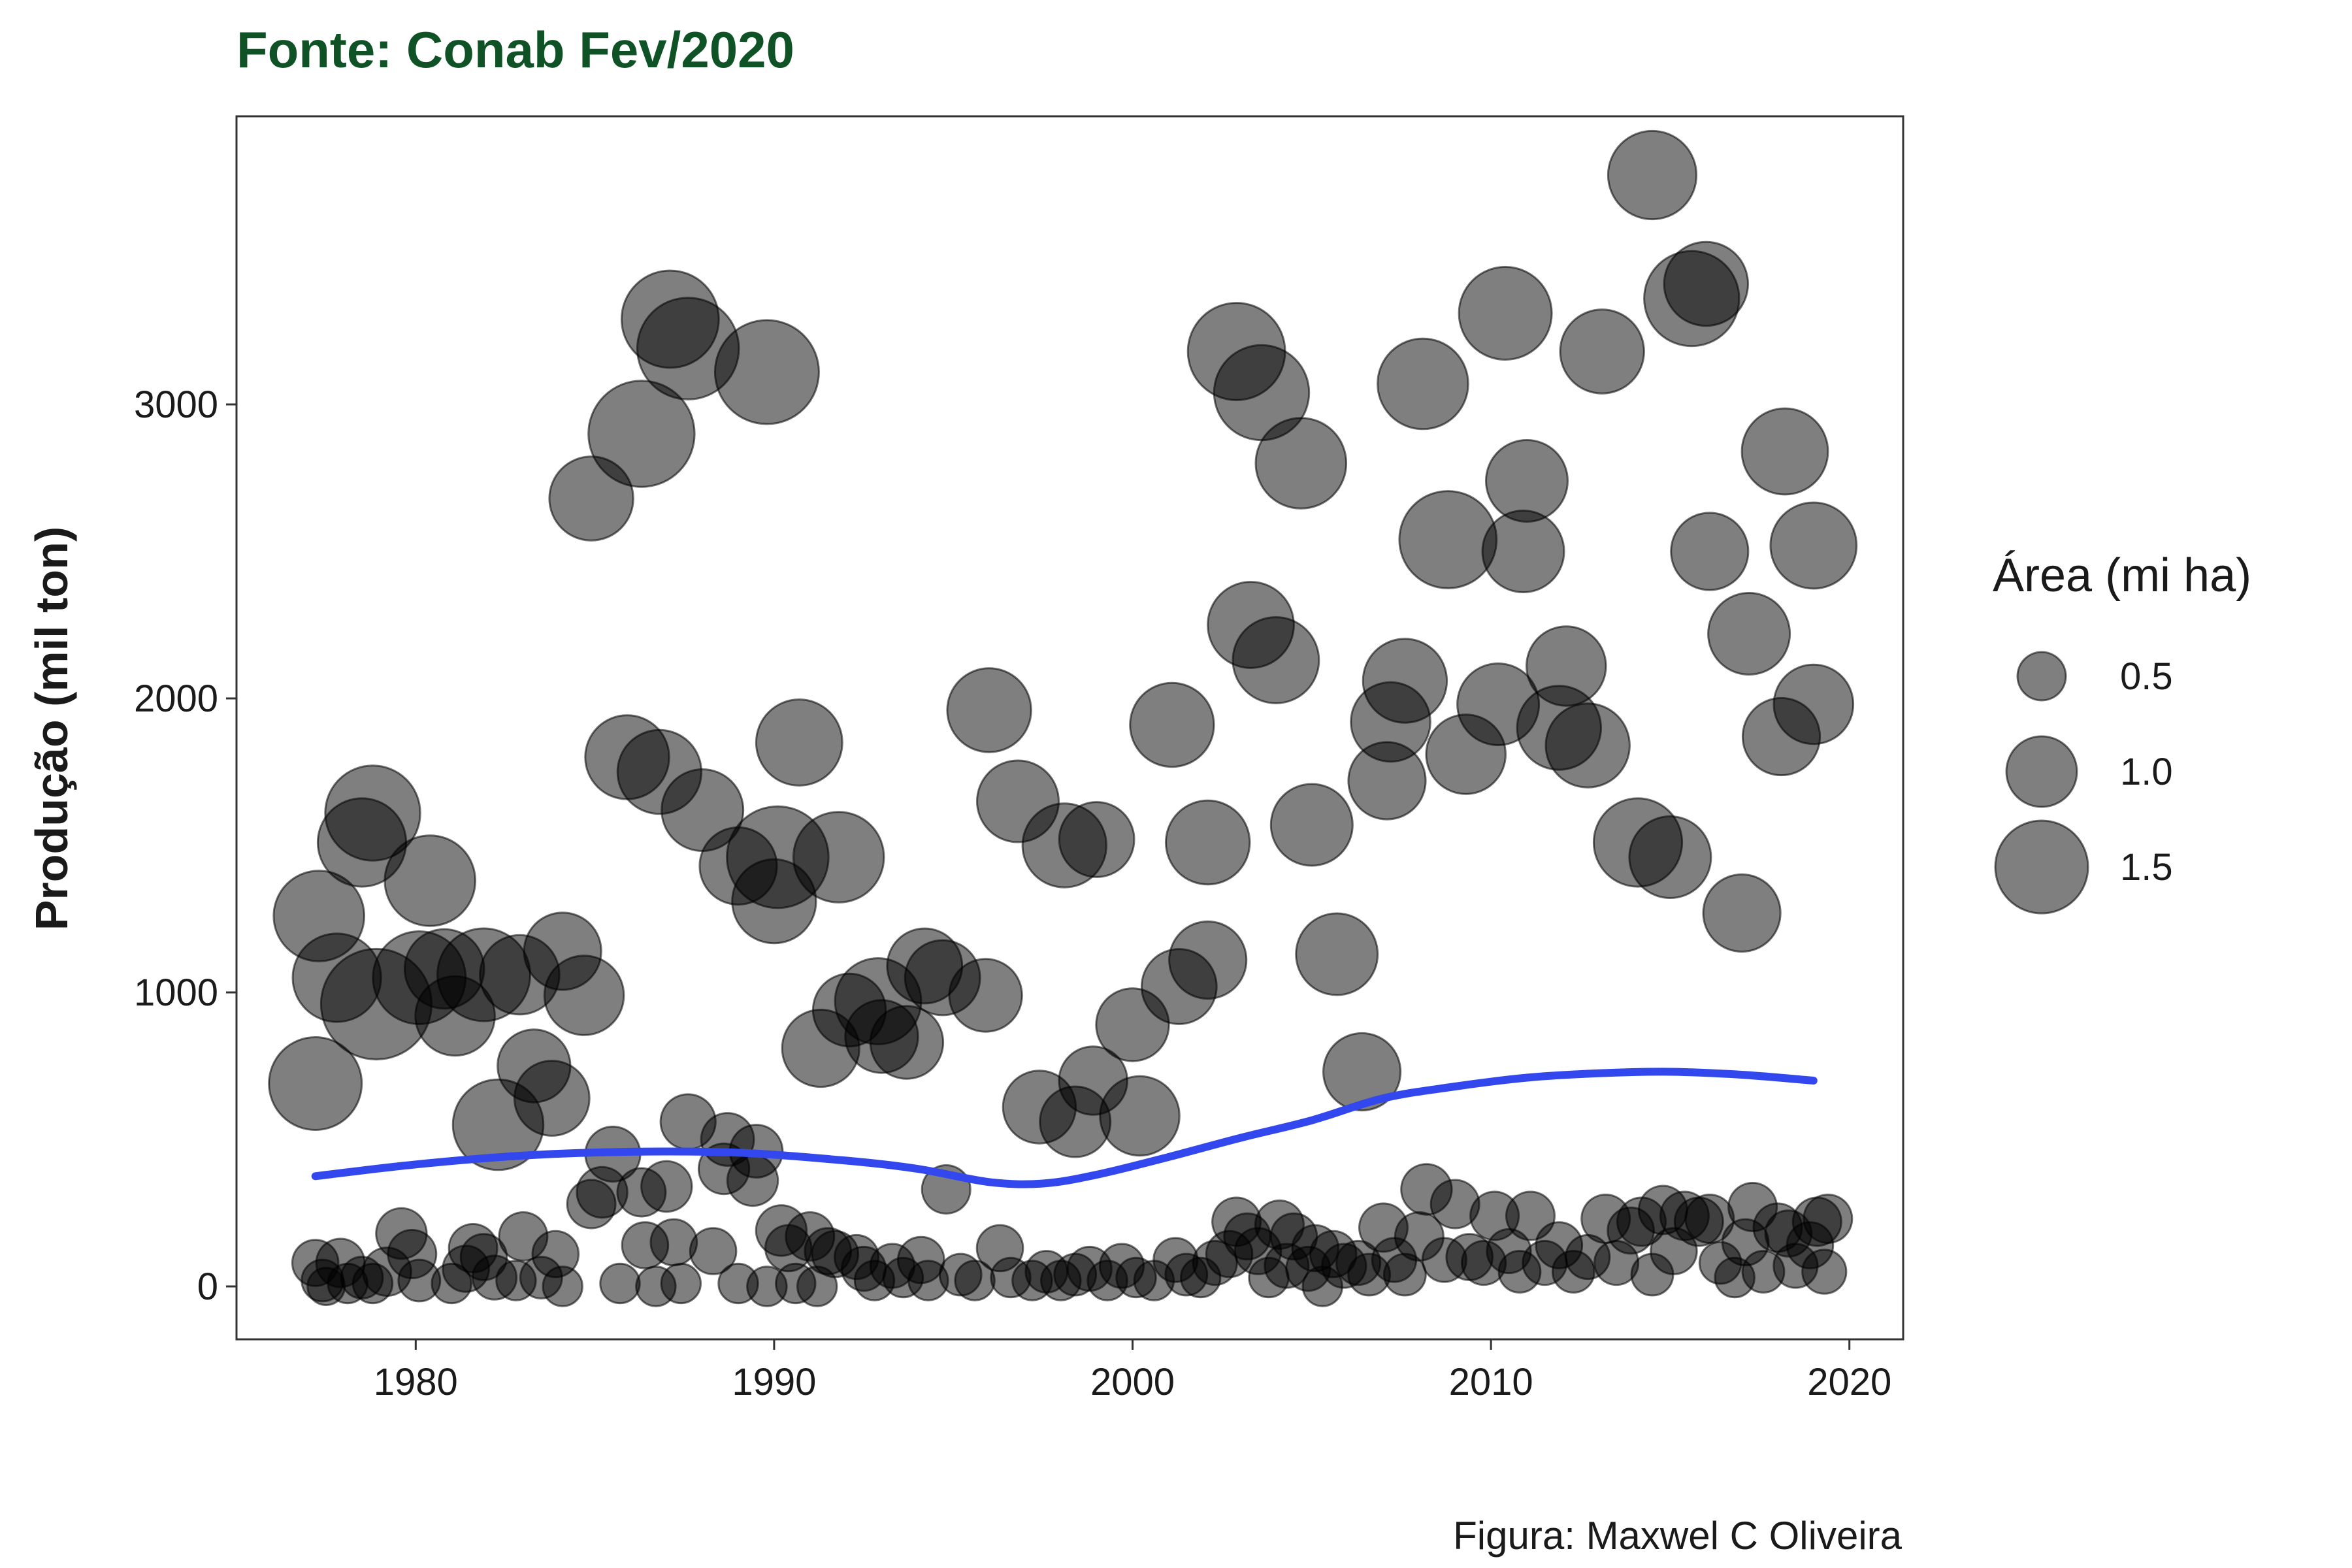 The image size is (2352, 1568). Describe the element at coordinates (2146, 867) in the screenshot. I see `legend-label: 1.5` at that location.